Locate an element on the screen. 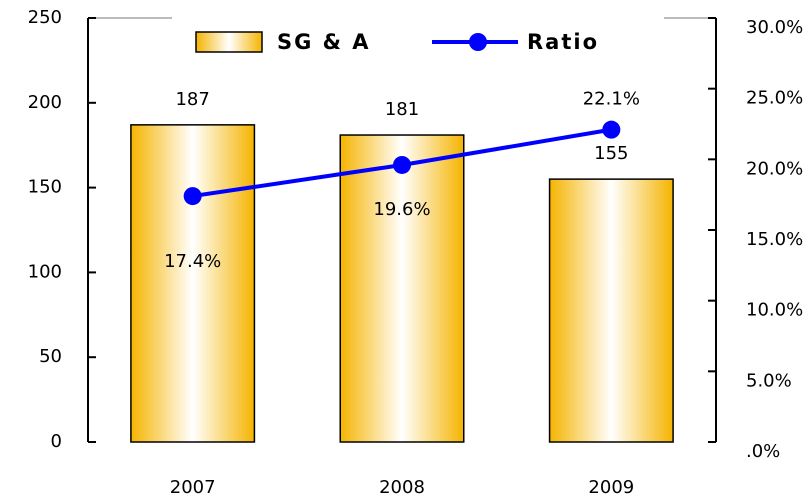  y-tick-label: 50 is located at coordinates (50, 356).